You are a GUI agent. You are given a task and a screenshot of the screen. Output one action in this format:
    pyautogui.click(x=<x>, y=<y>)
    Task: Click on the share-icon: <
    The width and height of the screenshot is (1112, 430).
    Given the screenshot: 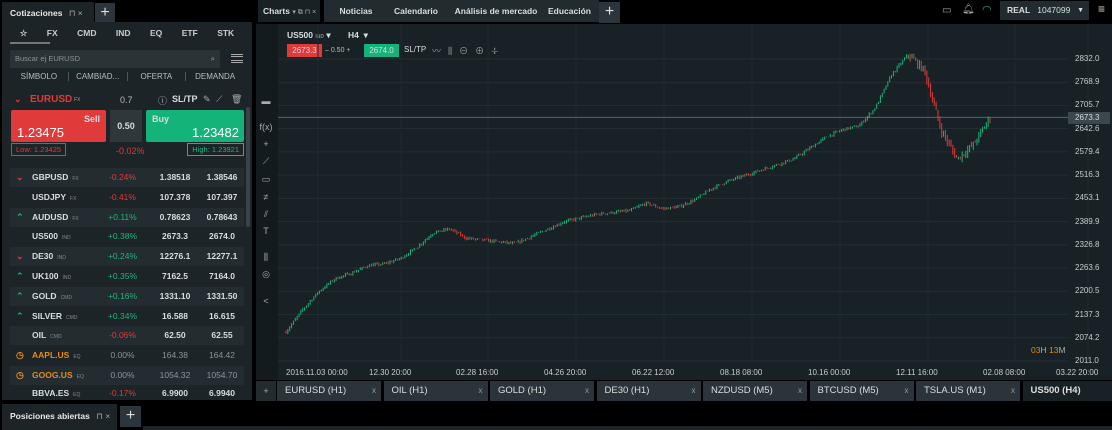 What is the action you would take?
    pyautogui.click(x=266, y=301)
    